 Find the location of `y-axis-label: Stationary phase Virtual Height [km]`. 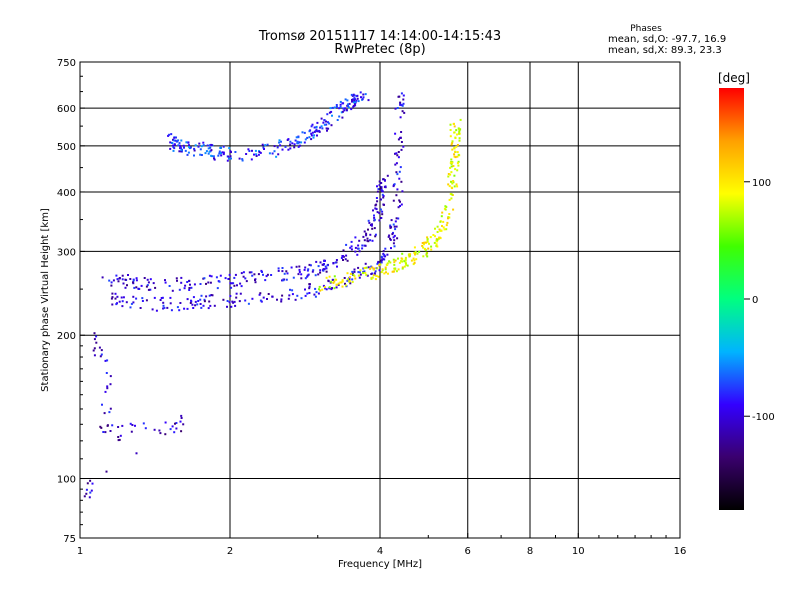

y-axis-label: Stationary phase Virtual Height [km] is located at coordinates (45, 300).